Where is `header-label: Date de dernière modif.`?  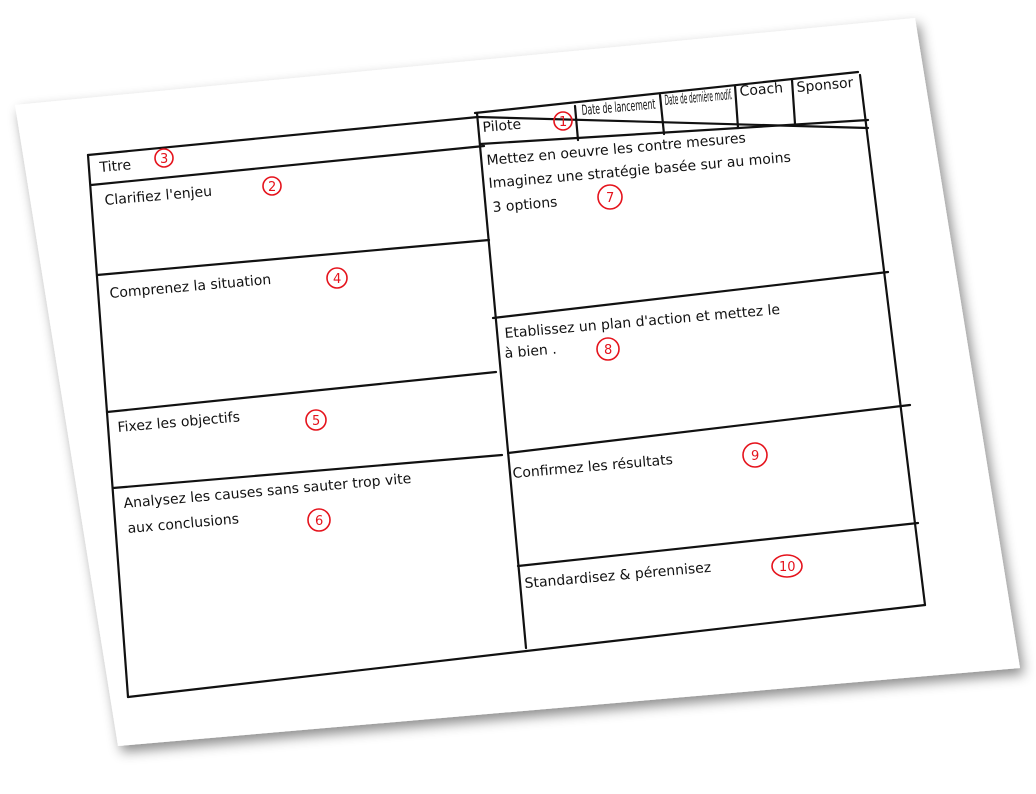 header-label: Date de dernière modif. is located at coordinates (698, 98).